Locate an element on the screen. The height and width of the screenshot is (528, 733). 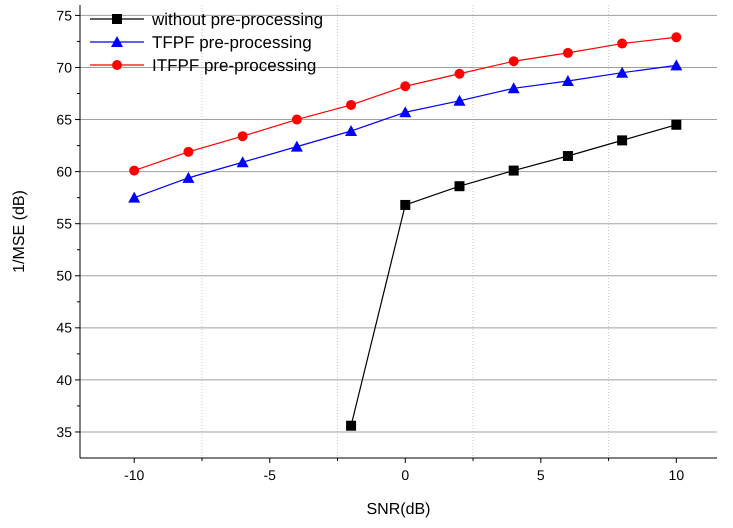
y-tick-label: 40 is located at coordinates (64, 380).